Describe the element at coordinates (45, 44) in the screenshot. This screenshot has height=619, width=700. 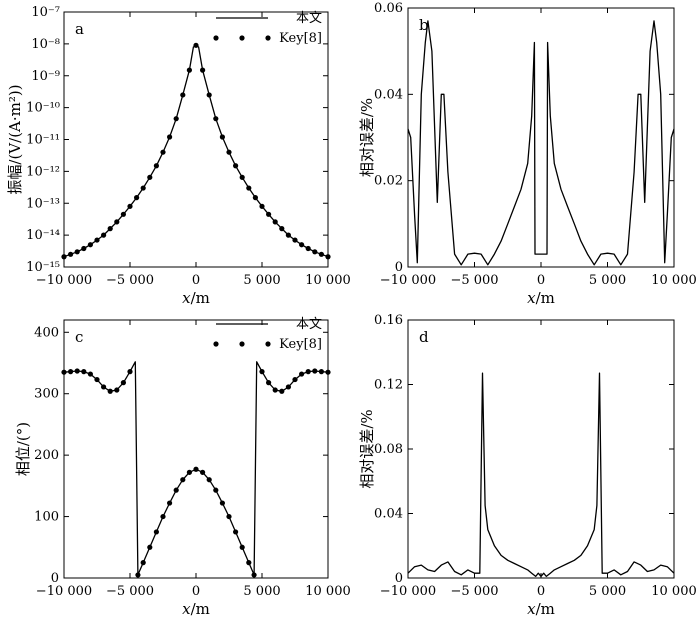
I see `y-tick-label: 10⁻⁸` at that location.